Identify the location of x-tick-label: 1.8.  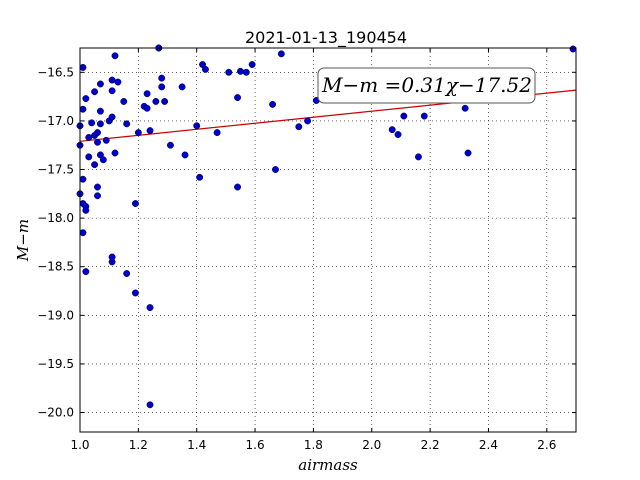
(313, 445).